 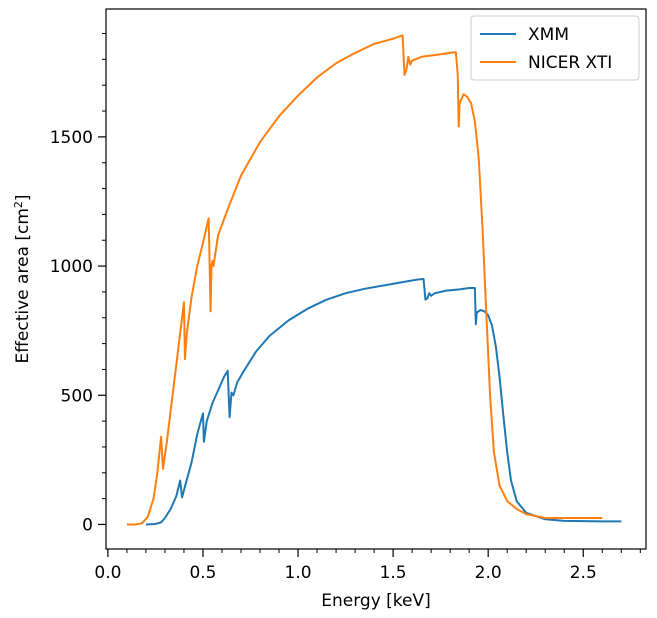 I want to click on y-tick-label: 1000, so click(x=71, y=267).